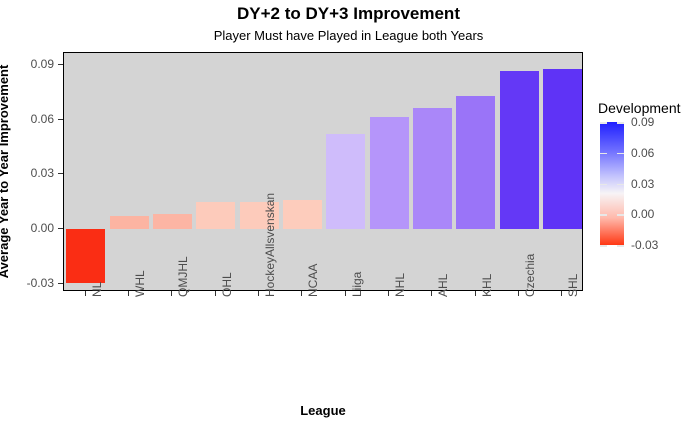 This screenshot has height=429, width=697. What do you see at coordinates (519, 150) in the screenshot?
I see `bar-czechia` at bounding box center [519, 150].